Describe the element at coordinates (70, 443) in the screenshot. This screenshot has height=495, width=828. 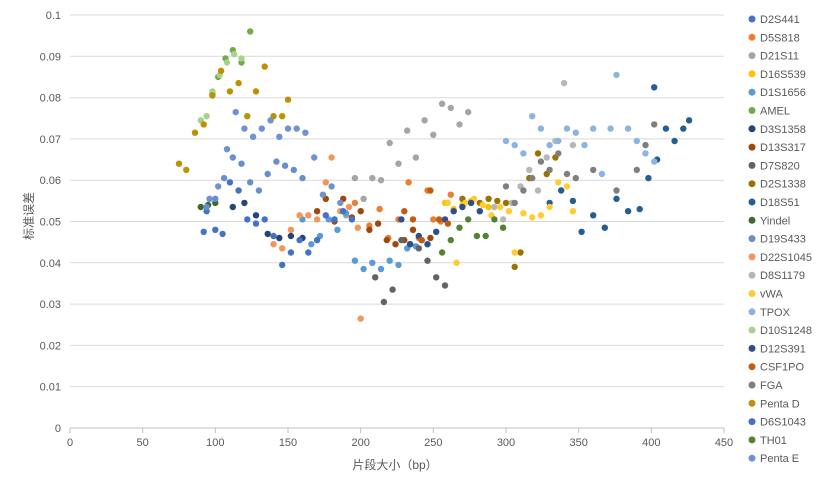
I see `x-tick-label: 0` at that location.